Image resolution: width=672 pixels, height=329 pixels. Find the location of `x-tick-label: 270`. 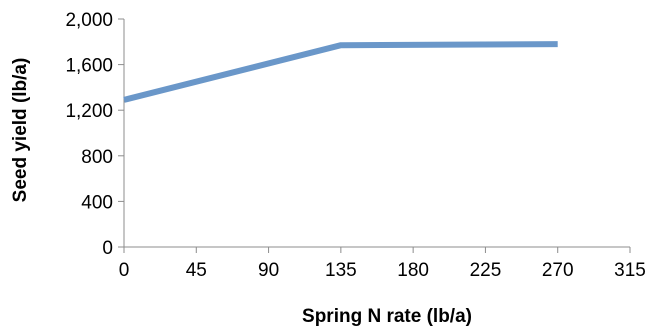

x-tick-label: 270 is located at coordinates (558, 270).